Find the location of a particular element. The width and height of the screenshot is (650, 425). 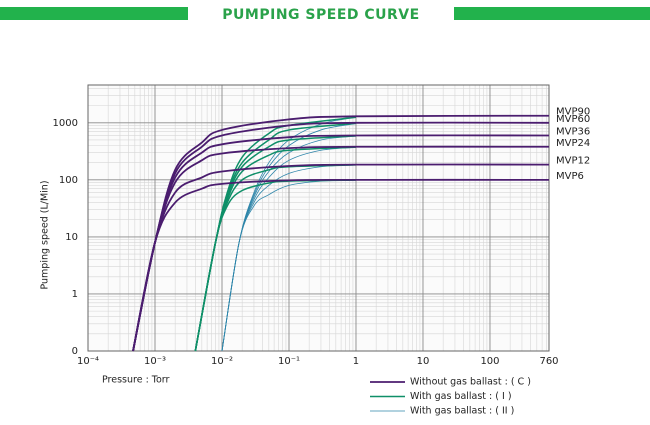

y-tick-label: 0 is located at coordinates (75, 351).